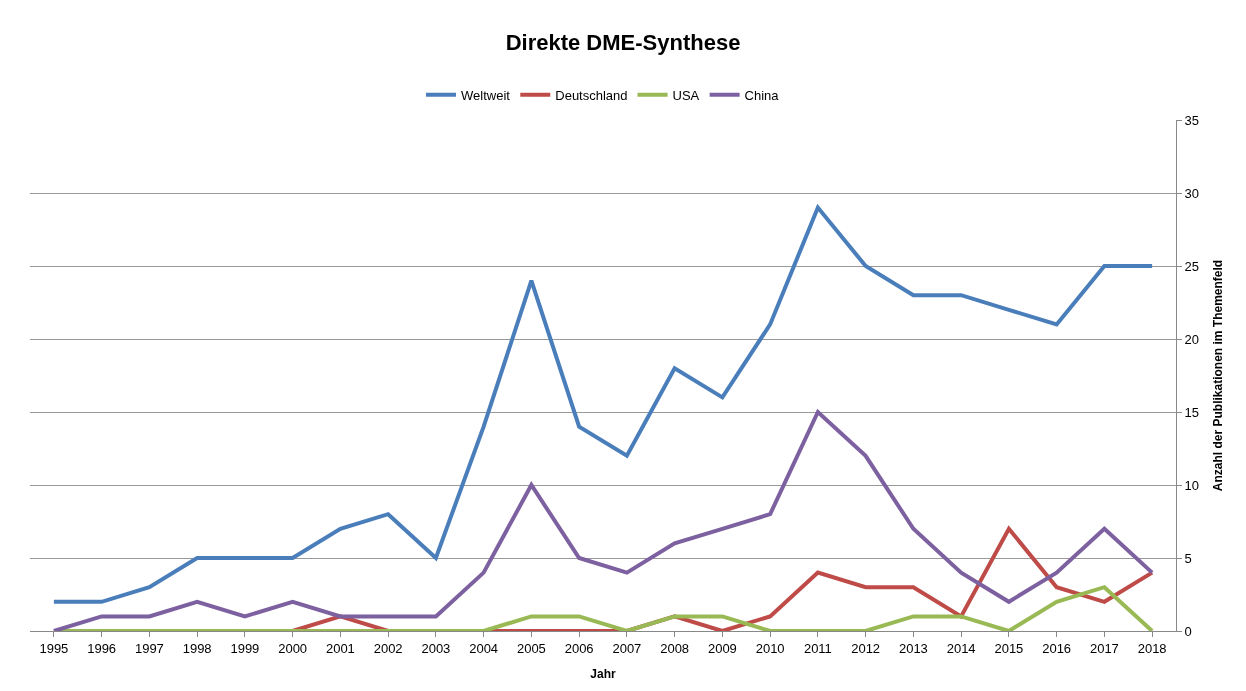  Describe the element at coordinates (1057, 648) in the screenshot. I see `x-tick-label: 2016` at that location.